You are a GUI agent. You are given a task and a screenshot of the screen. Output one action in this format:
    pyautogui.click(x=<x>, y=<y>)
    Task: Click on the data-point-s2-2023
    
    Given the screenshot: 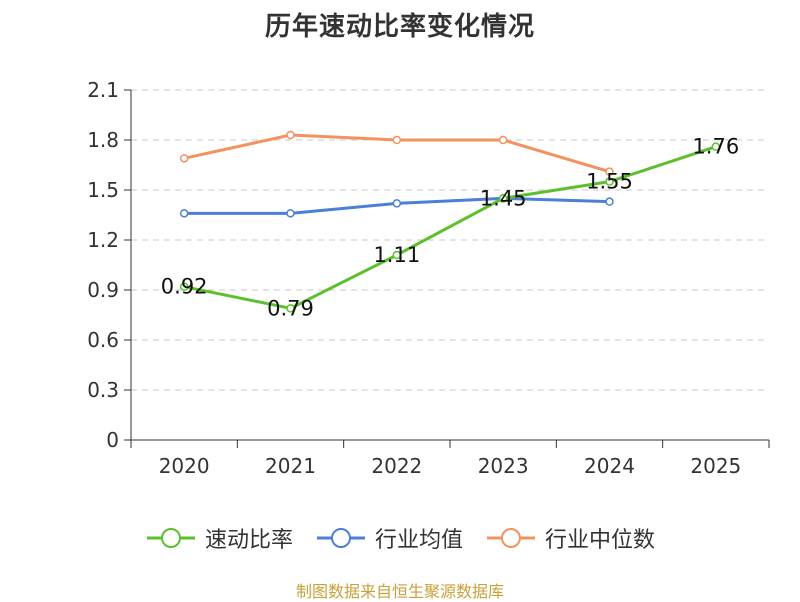 What is the action you would take?
    pyautogui.click(x=503, y=140)
    